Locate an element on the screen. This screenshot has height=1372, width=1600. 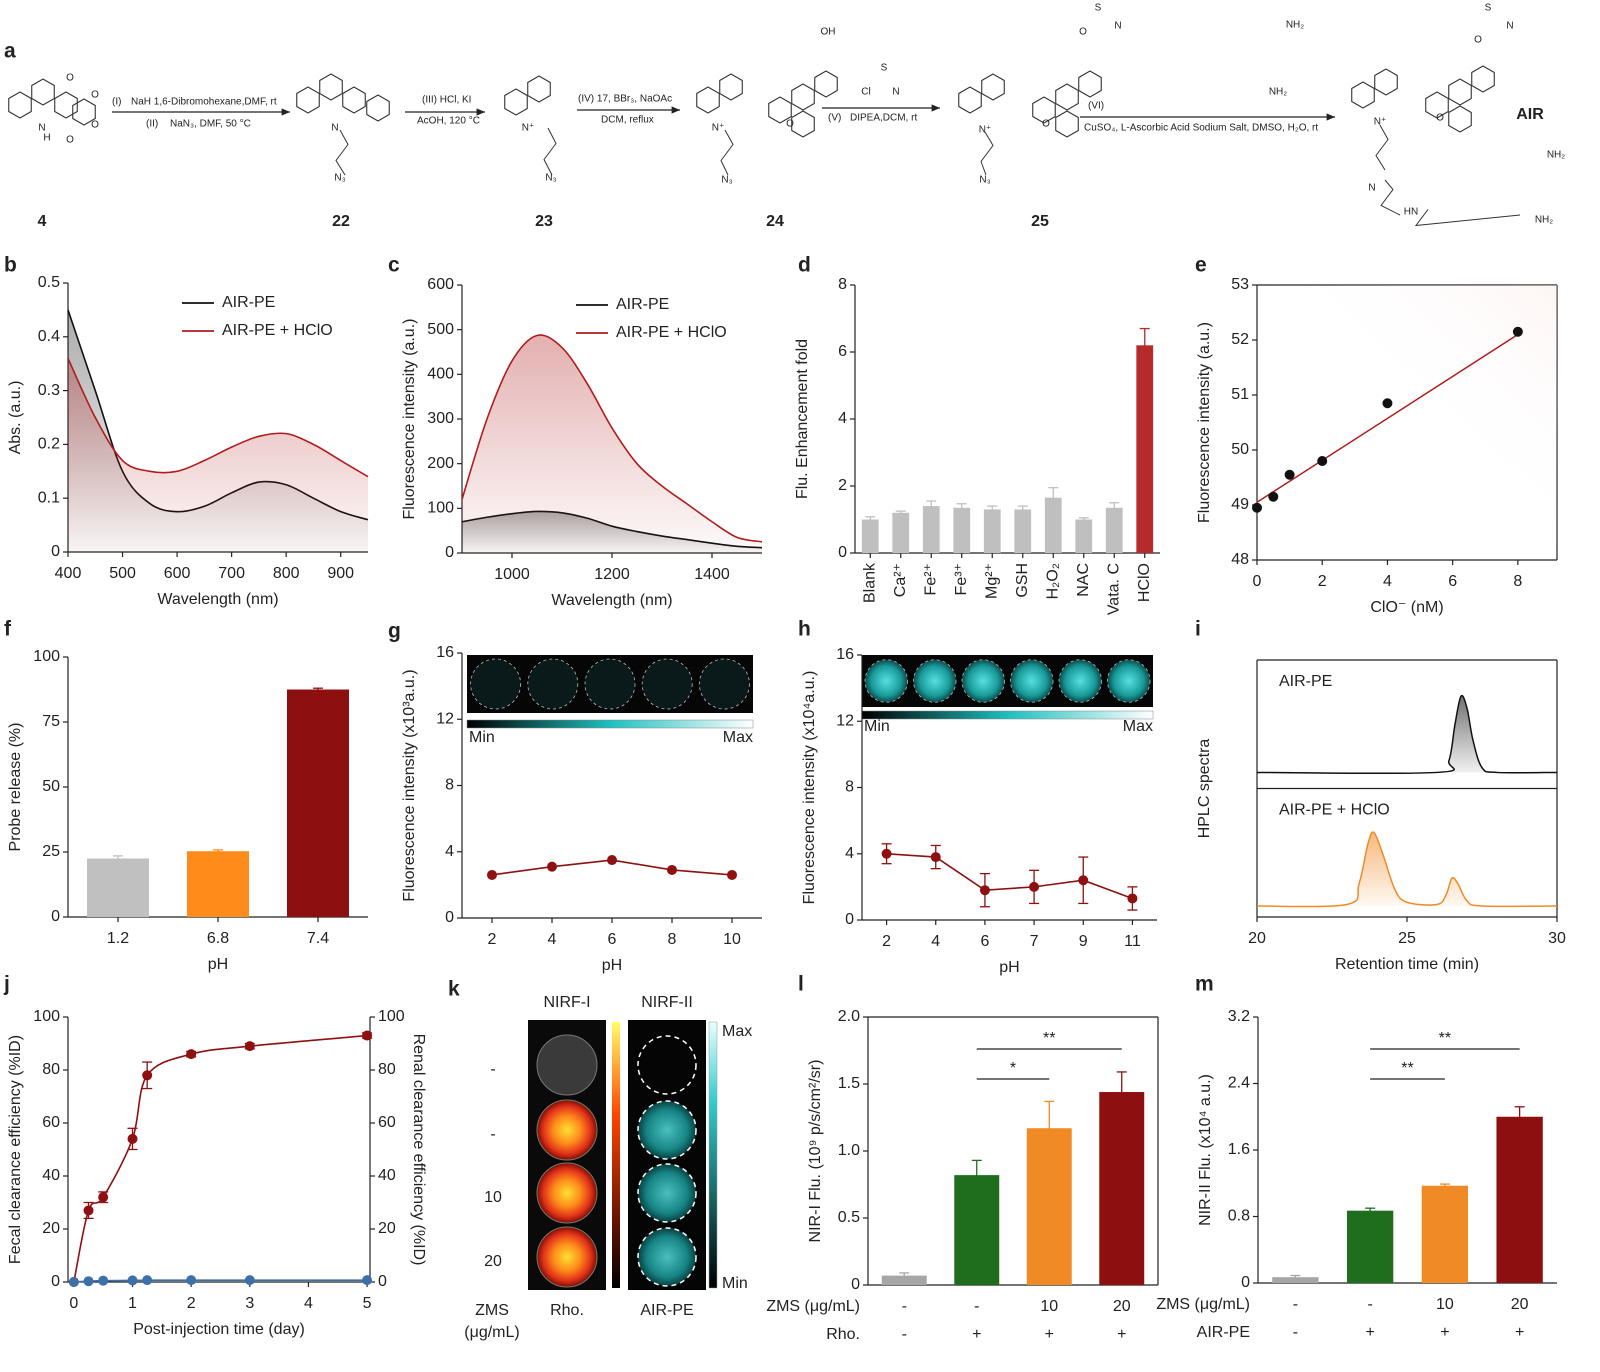
y-axis-label: Fluorescence intensity (a.u.) is located at coordinates (409, 419).